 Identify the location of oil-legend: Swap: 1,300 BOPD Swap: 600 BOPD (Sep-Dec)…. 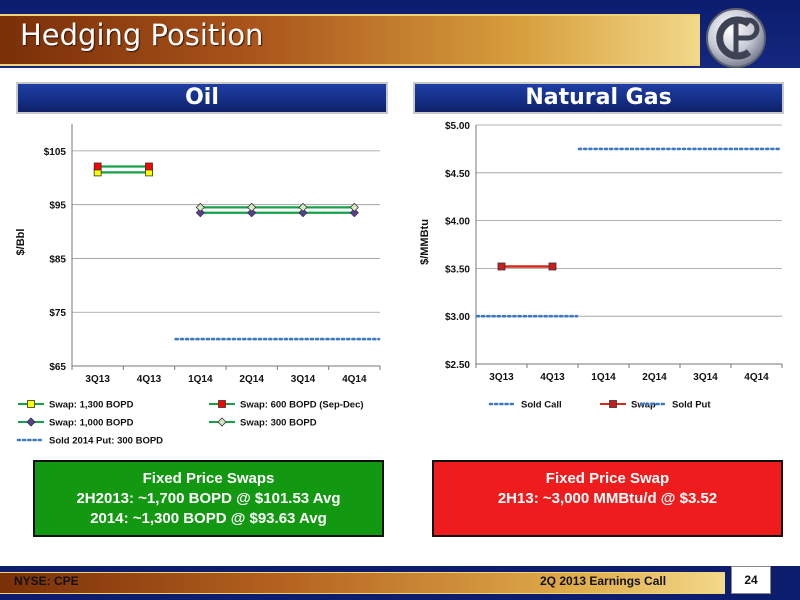
(190, 423).